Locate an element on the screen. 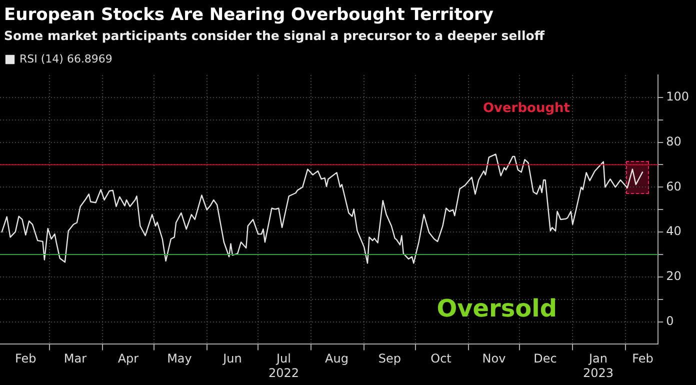 The image size is (696, 385). y-tick-label: 60 is located at coordinates (674, 186).